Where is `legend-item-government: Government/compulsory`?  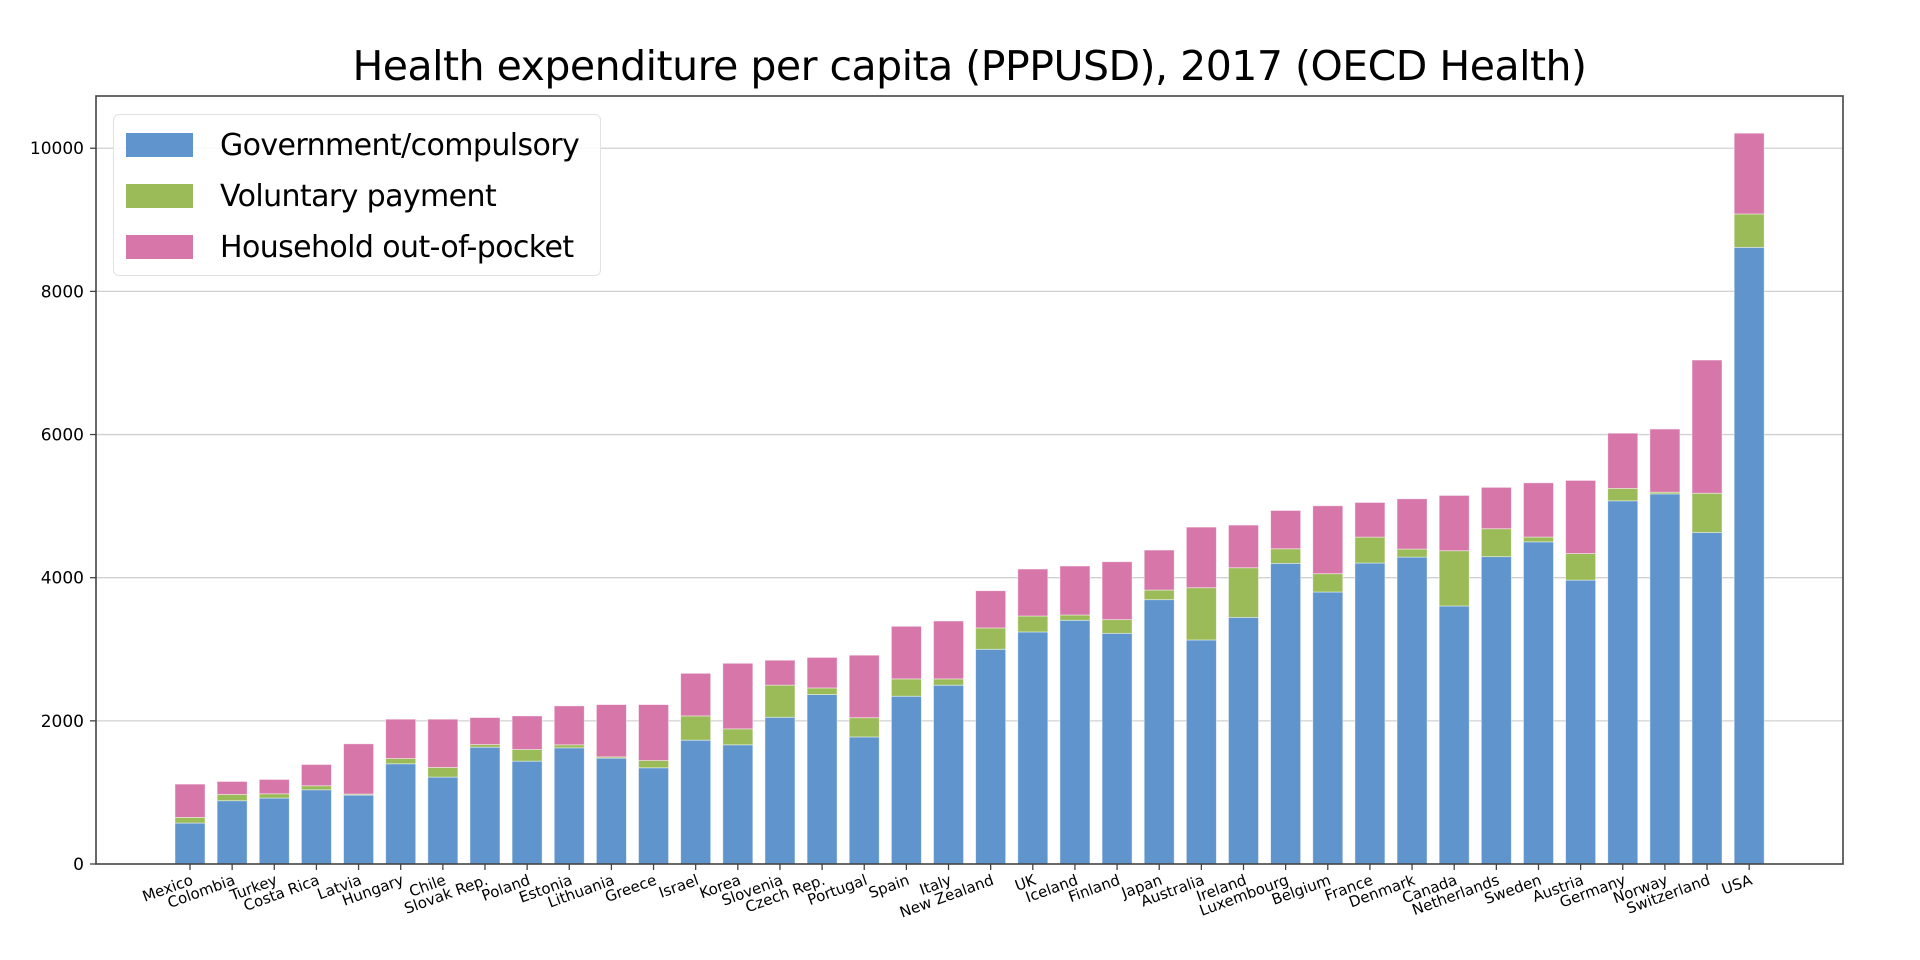 legend-item-government: Government/compulsory is located at coordinates (353, 145).